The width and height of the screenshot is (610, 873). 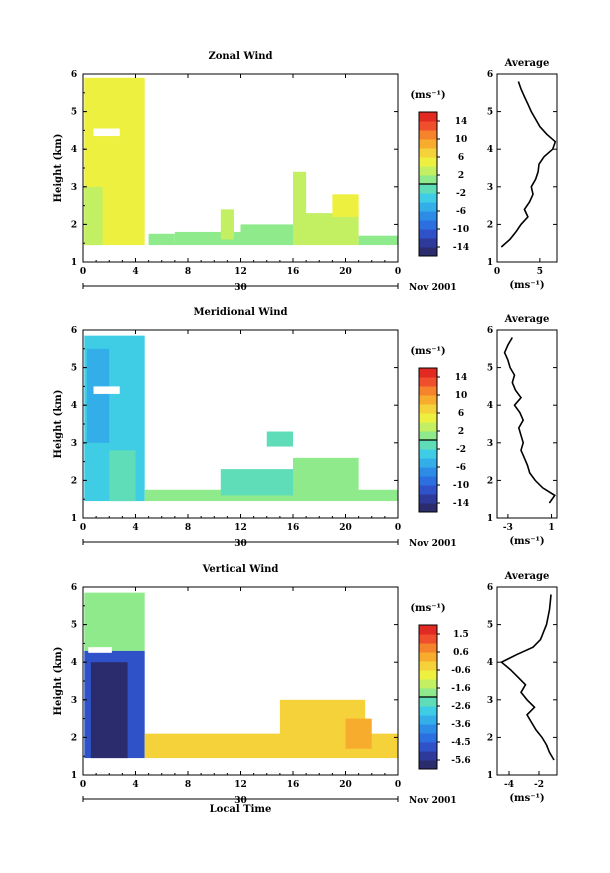 I want to click on colorbar-tick-label: -3.6, so click(x=460, y=725).